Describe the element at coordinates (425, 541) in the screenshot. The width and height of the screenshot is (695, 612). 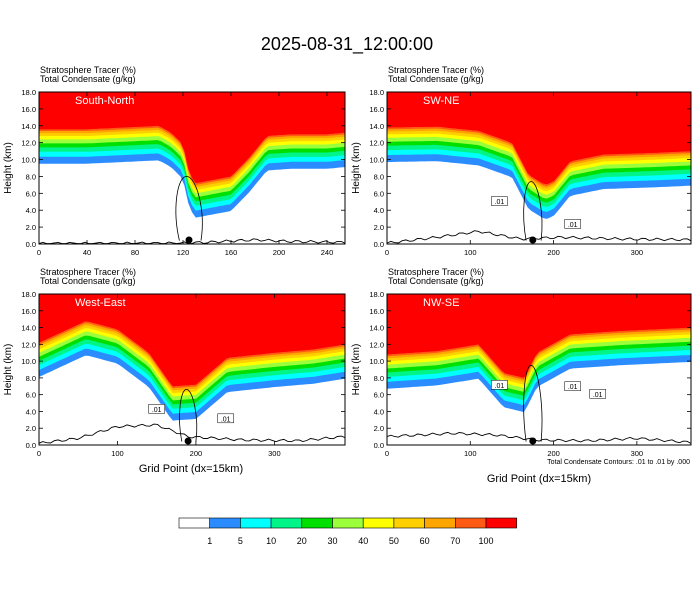
I see `colorbar-label: 60` at that location.